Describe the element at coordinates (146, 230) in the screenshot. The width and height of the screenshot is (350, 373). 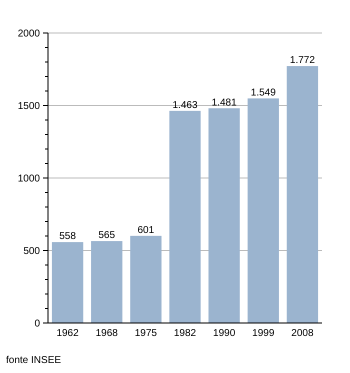
I see `data-label: 601` at that location.